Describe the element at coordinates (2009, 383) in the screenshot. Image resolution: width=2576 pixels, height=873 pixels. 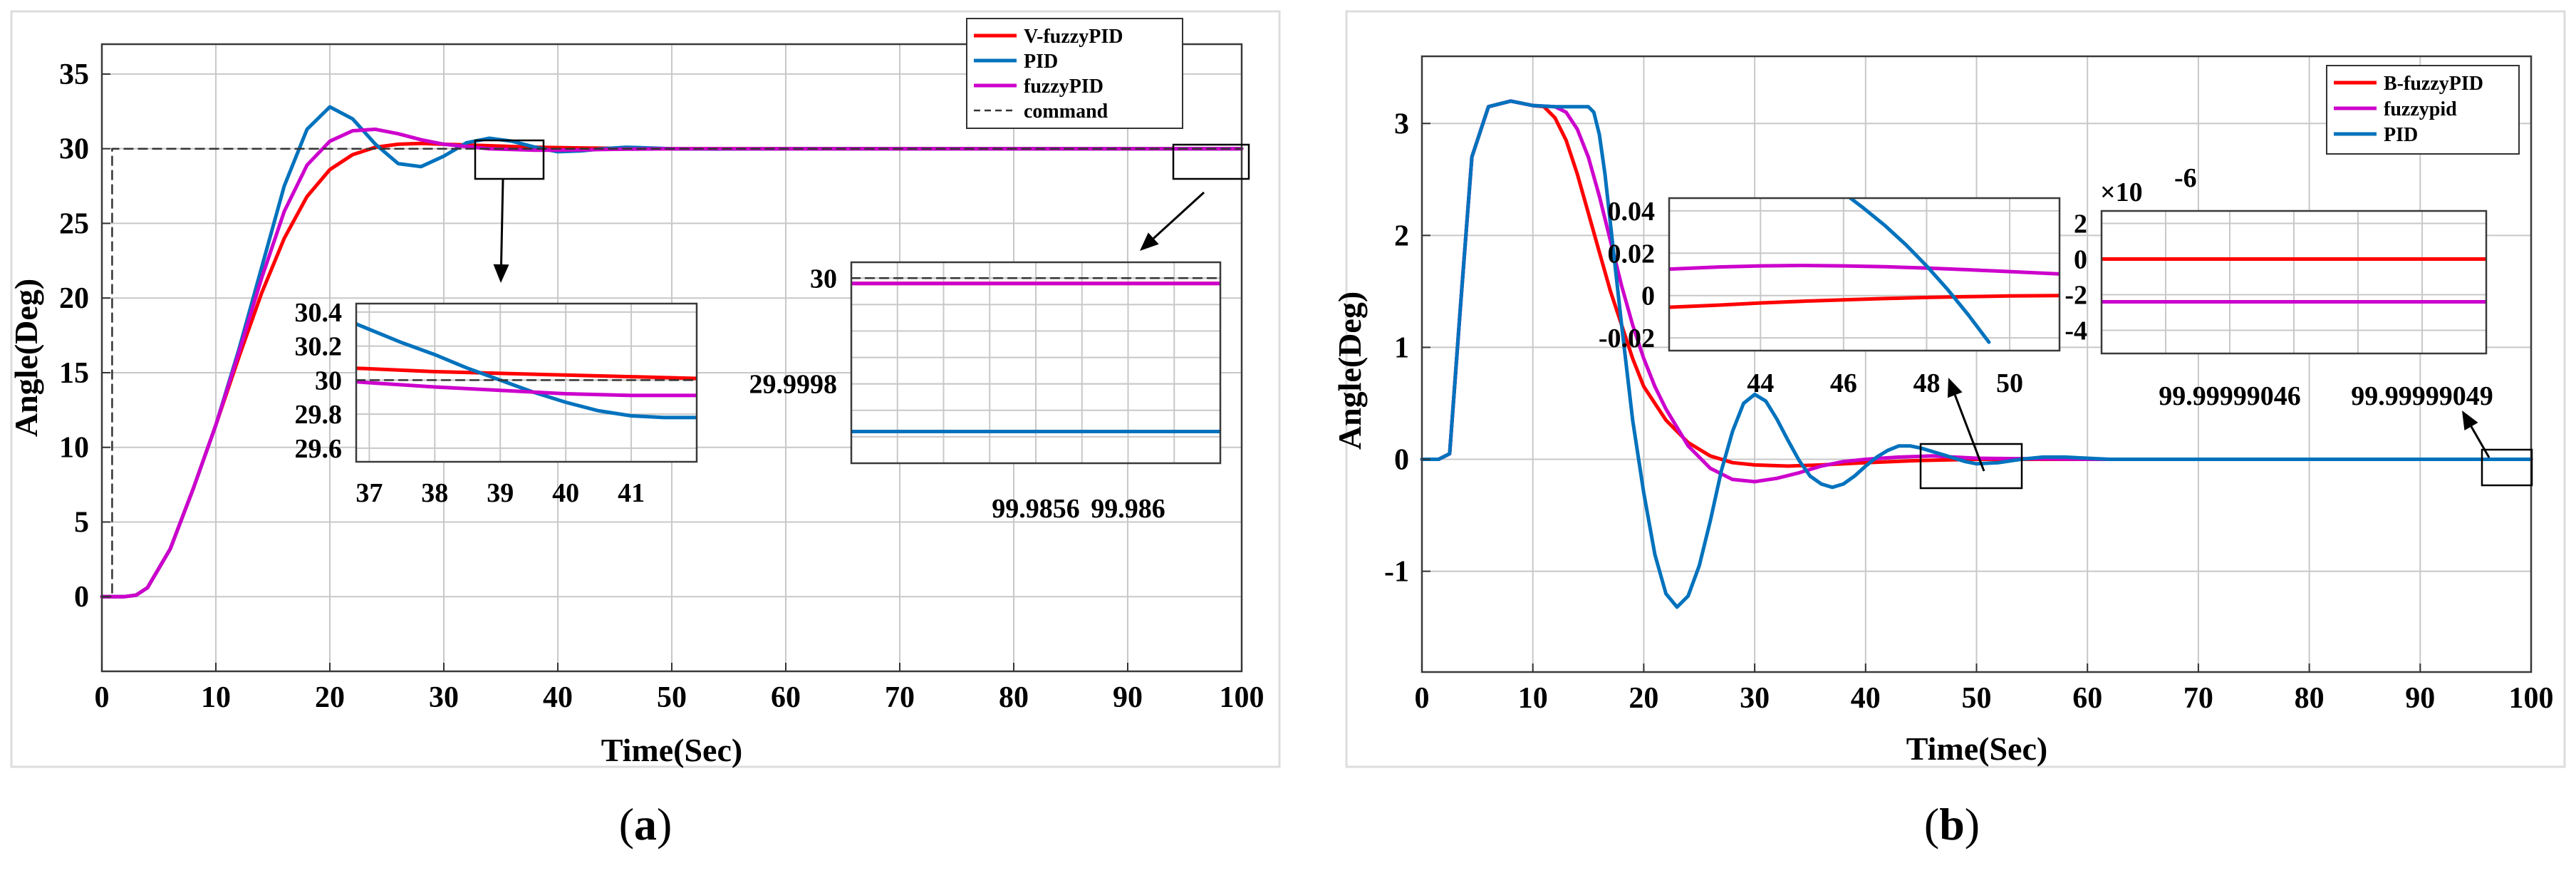
I see `inset-x-tick-label: 50` at that location.